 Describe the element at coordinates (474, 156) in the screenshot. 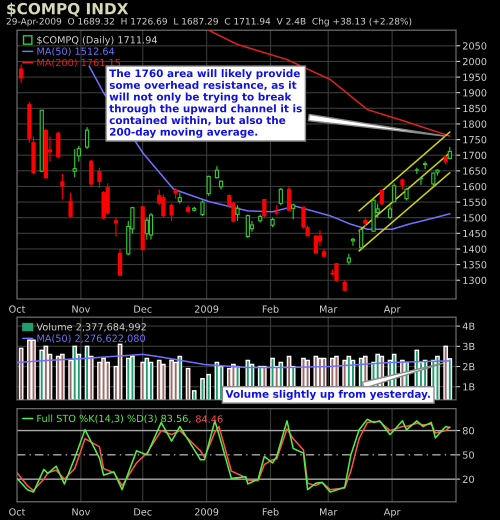

I see `y-tick-label: 1700` at that location.